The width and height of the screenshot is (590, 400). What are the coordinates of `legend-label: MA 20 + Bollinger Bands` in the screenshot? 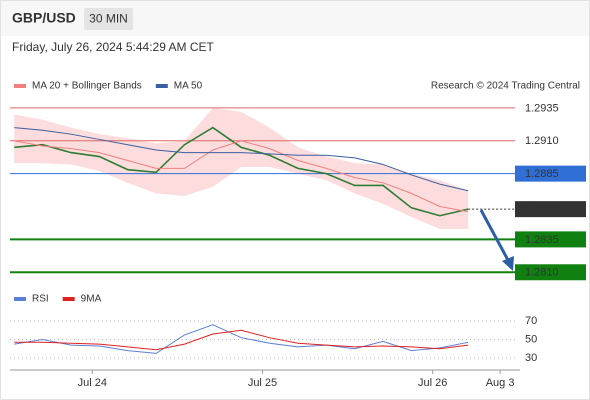 It's located at (87, 86).